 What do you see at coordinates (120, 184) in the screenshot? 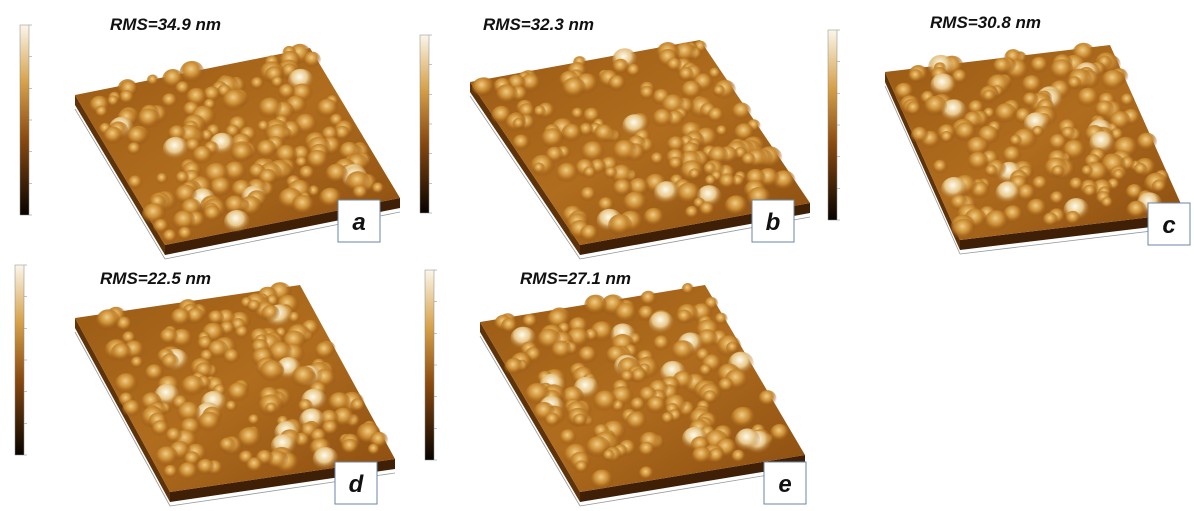
I see `axis-line` at bounding box center [120, 184].